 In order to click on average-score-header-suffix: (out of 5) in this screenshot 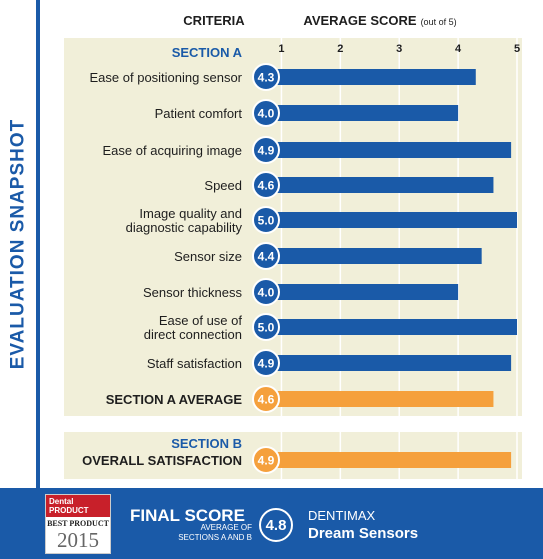, I will do `click(439, 22)`.